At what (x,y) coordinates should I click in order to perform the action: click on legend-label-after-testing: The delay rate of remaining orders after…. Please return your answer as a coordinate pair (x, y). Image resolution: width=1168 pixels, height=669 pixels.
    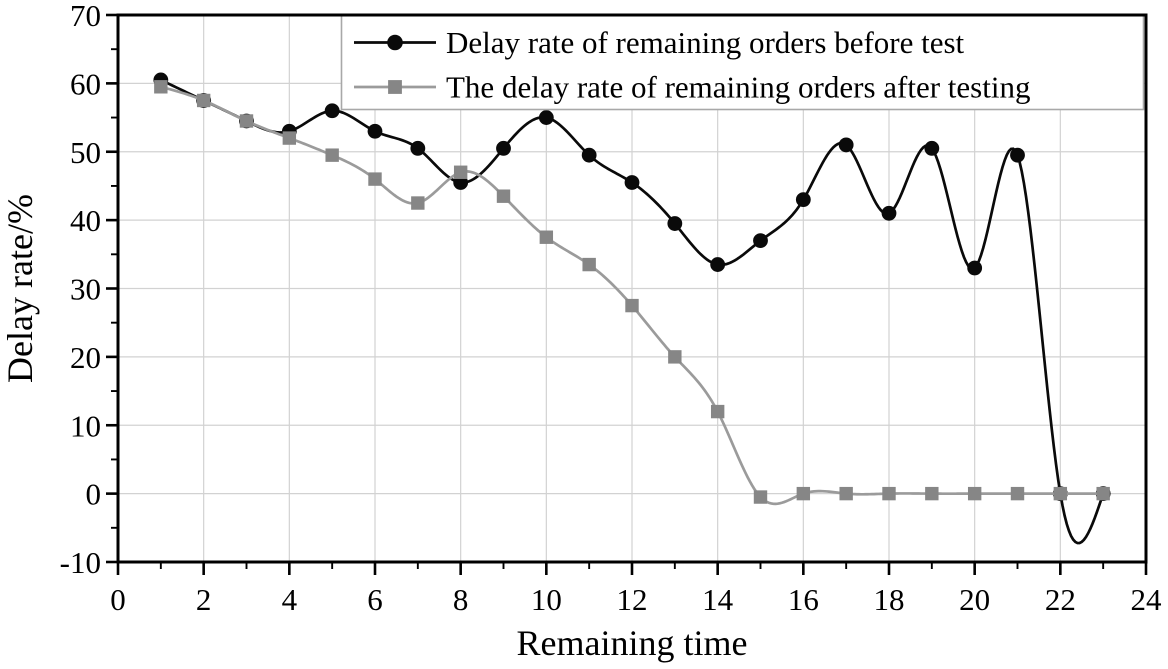
    Looking at the image, I should click on (738, 87).